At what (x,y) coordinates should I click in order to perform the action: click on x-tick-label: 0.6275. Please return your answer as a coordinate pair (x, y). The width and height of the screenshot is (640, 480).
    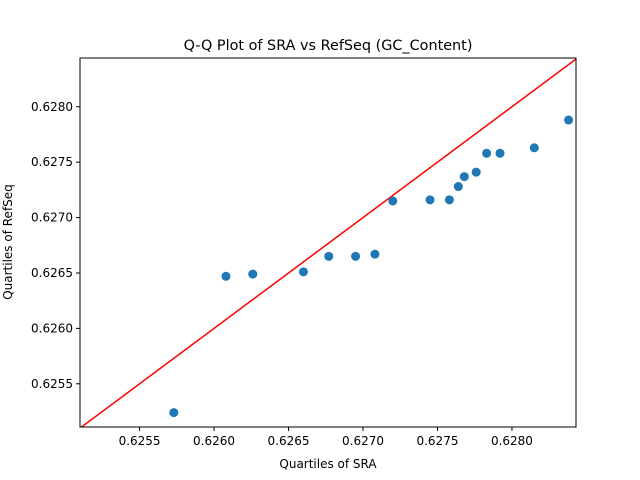
    Looking at the image, I should click on (437, 441).